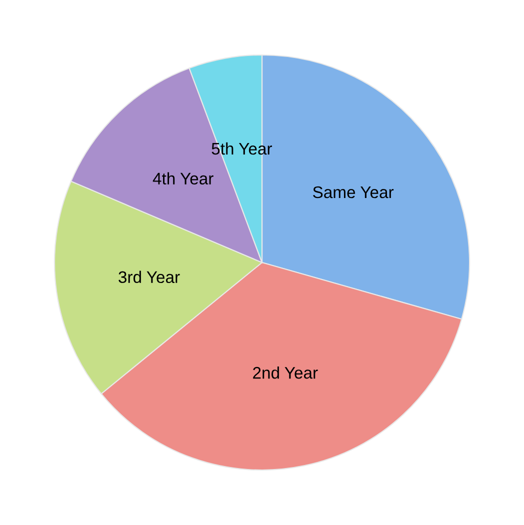 The height and width of the screenshot is (525, 524). What do you see at coordinates (149, 277) in the screenshot?
I see `slice-label: 3rd Year` at bounding box center [149, 277].